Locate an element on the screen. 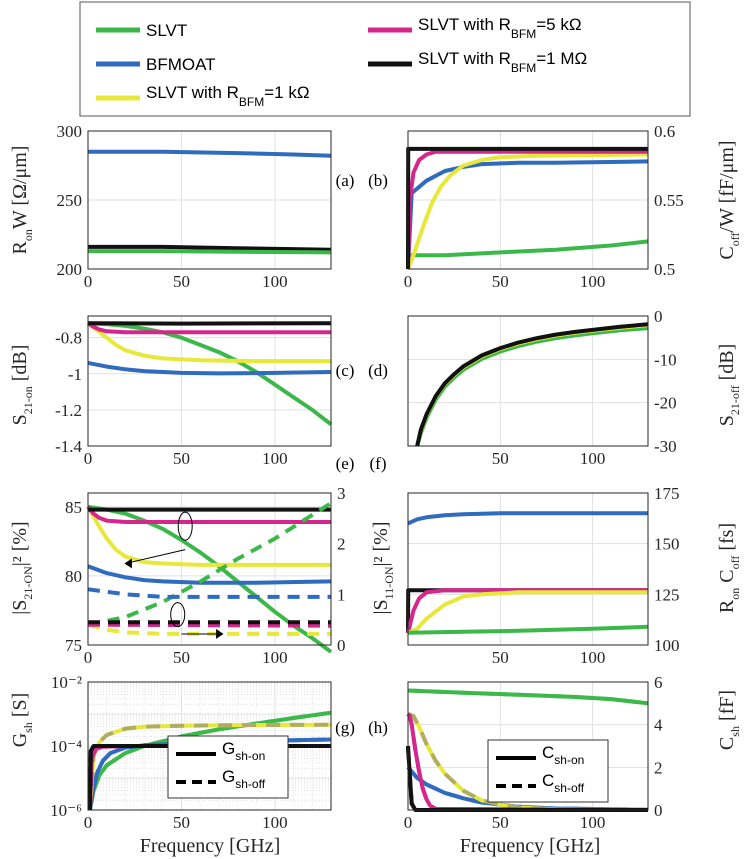  ylabel-h: Csh [fF] is located at coordinates (729, 720).